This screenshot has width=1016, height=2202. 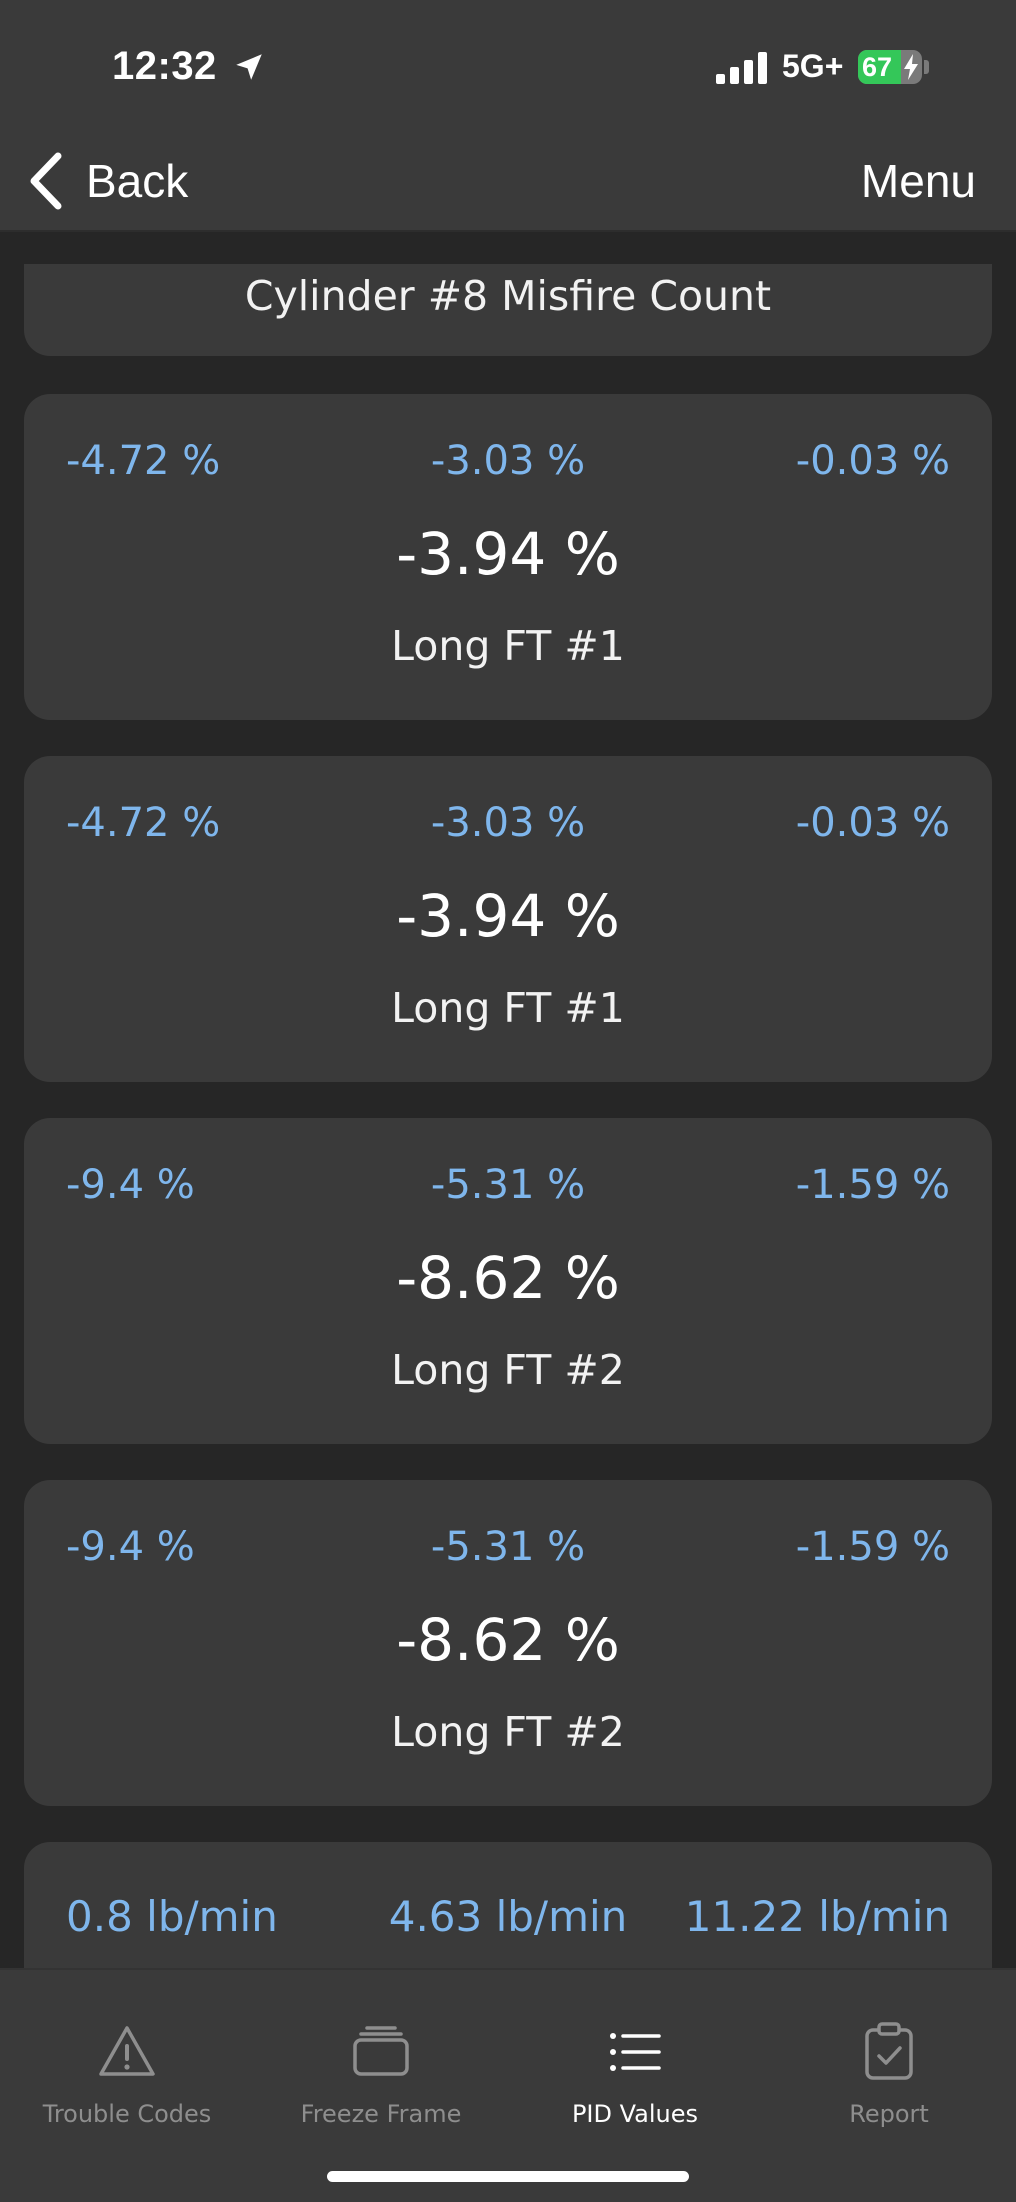 What do you see at coordinates (635, 2052) in the screenshot?
I see `list-icon` at bounding box center [635, 2052].